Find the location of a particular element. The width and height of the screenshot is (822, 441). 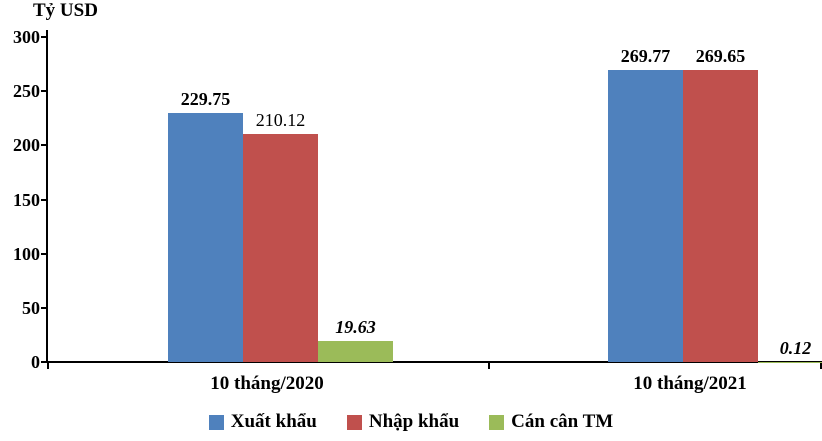

legend-label: Cán cân TM is located at coordinates (562, 421).